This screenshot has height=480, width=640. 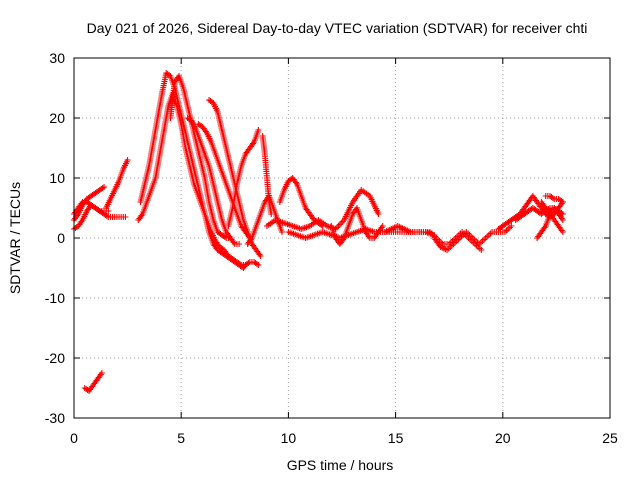 What do you see at coordinates (473, 238) in the screenshot?
I see `series-arc20` at bounding box center [473, 238].